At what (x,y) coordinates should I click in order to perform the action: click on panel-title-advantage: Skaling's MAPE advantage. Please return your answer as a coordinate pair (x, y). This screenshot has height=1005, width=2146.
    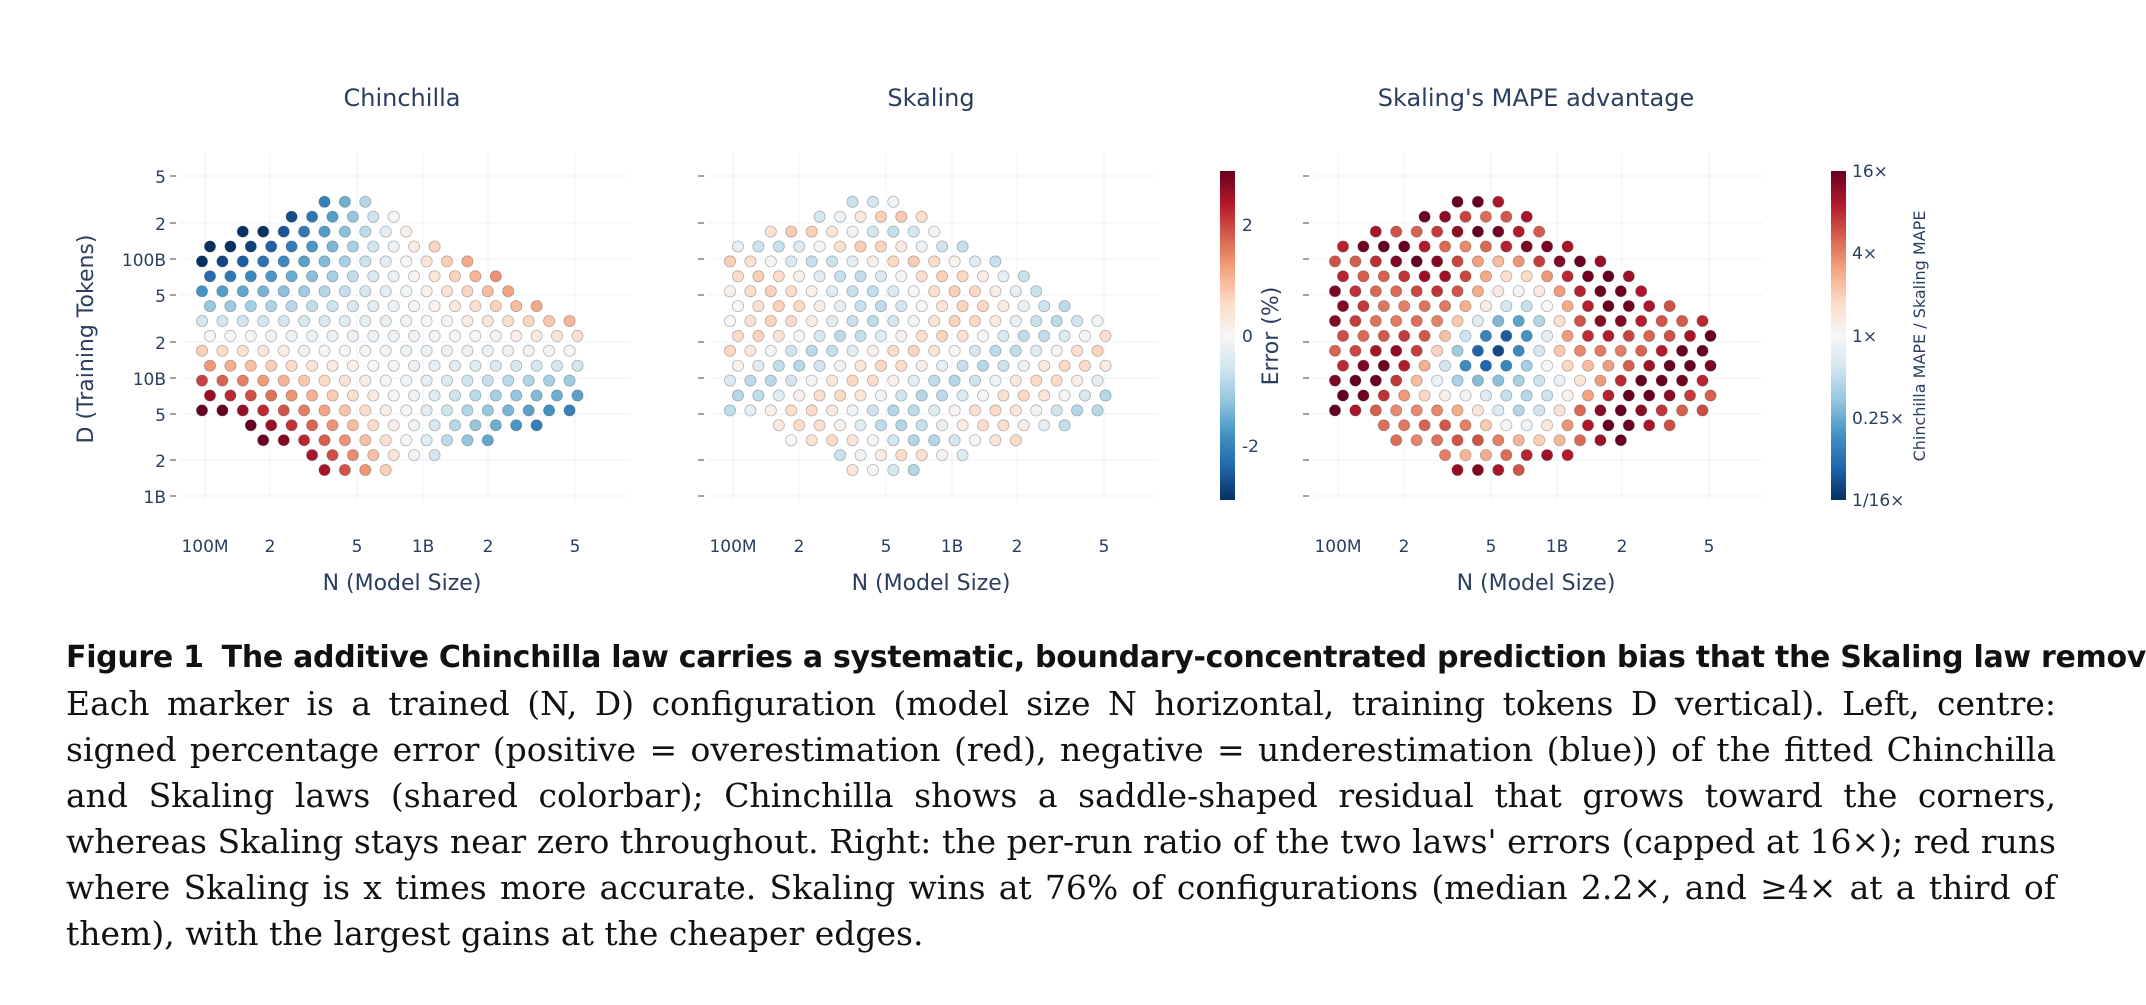
    Looking at the image, I should click on (1536, 98).